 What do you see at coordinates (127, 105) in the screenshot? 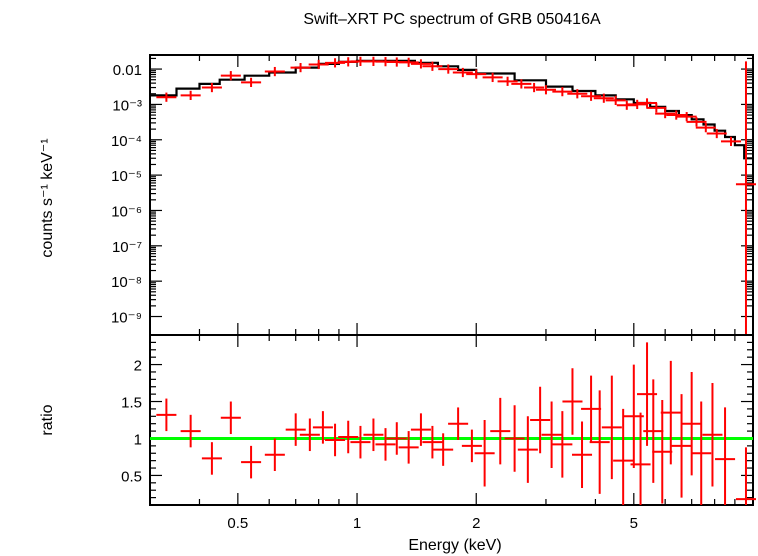
I see `spectrum-y-tick-label: 10⁻³` at bounding box center [127, 105].